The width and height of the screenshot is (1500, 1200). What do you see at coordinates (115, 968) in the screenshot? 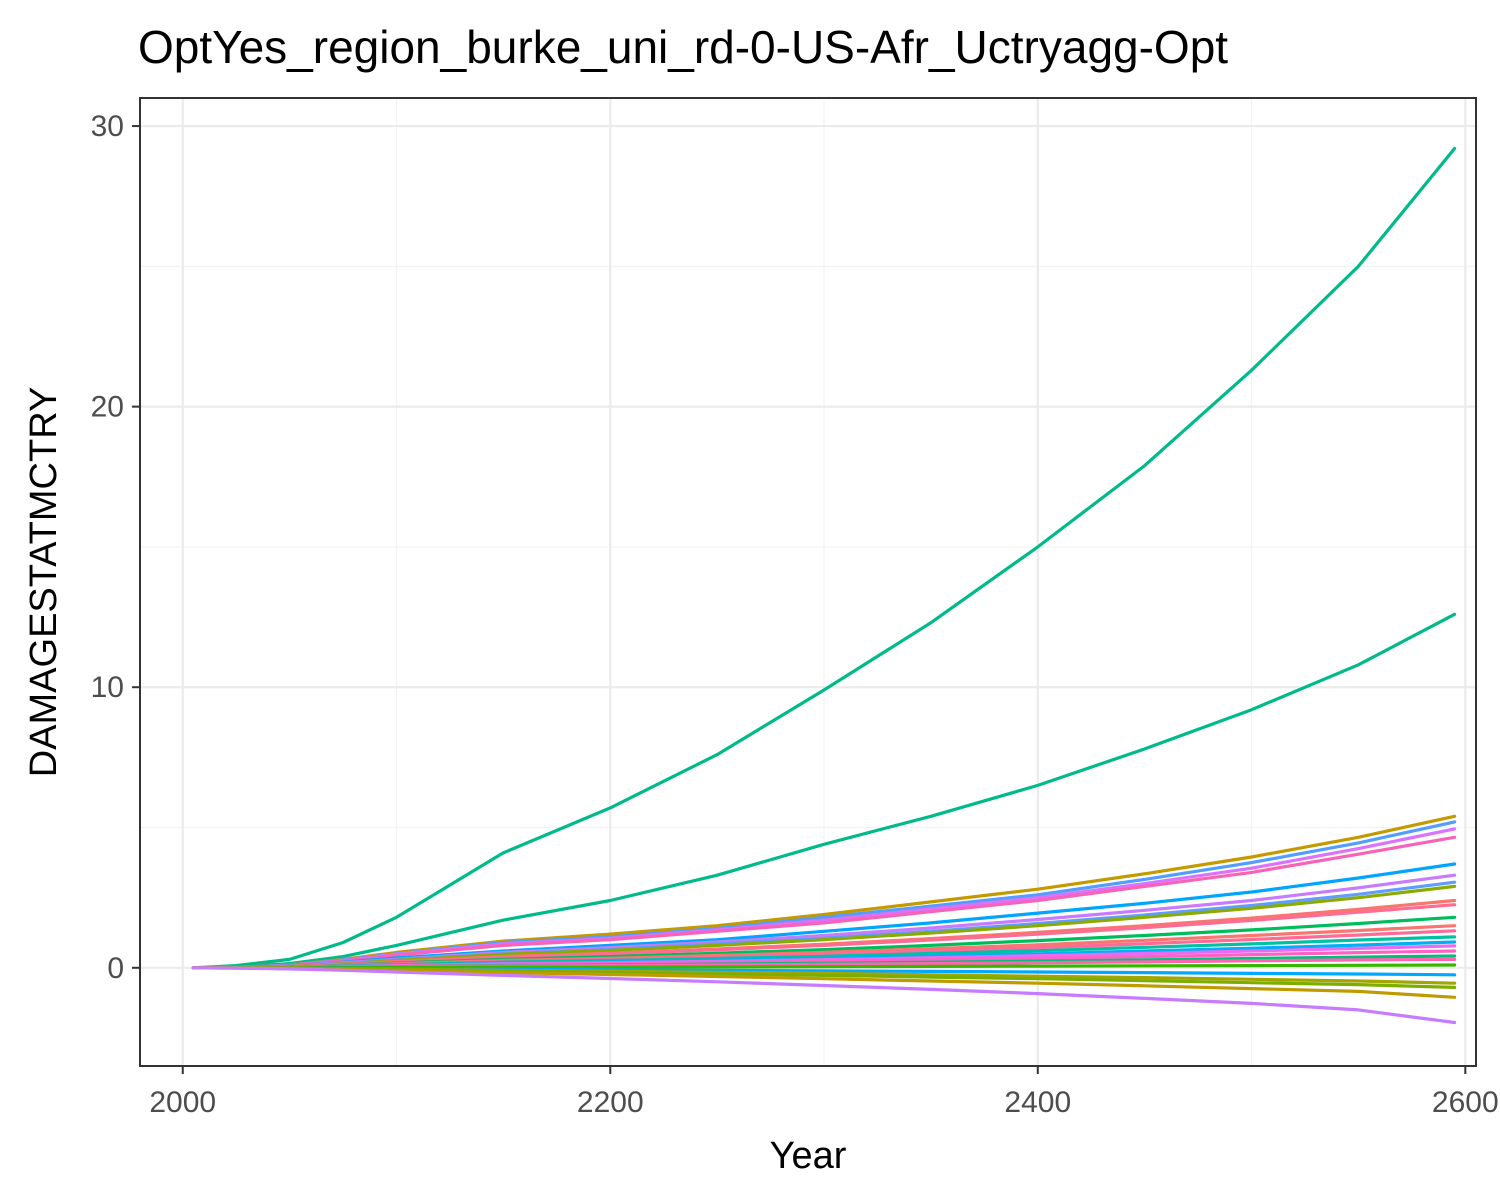
I see `y-tick-label: 0` at bounding box center [115, 968].